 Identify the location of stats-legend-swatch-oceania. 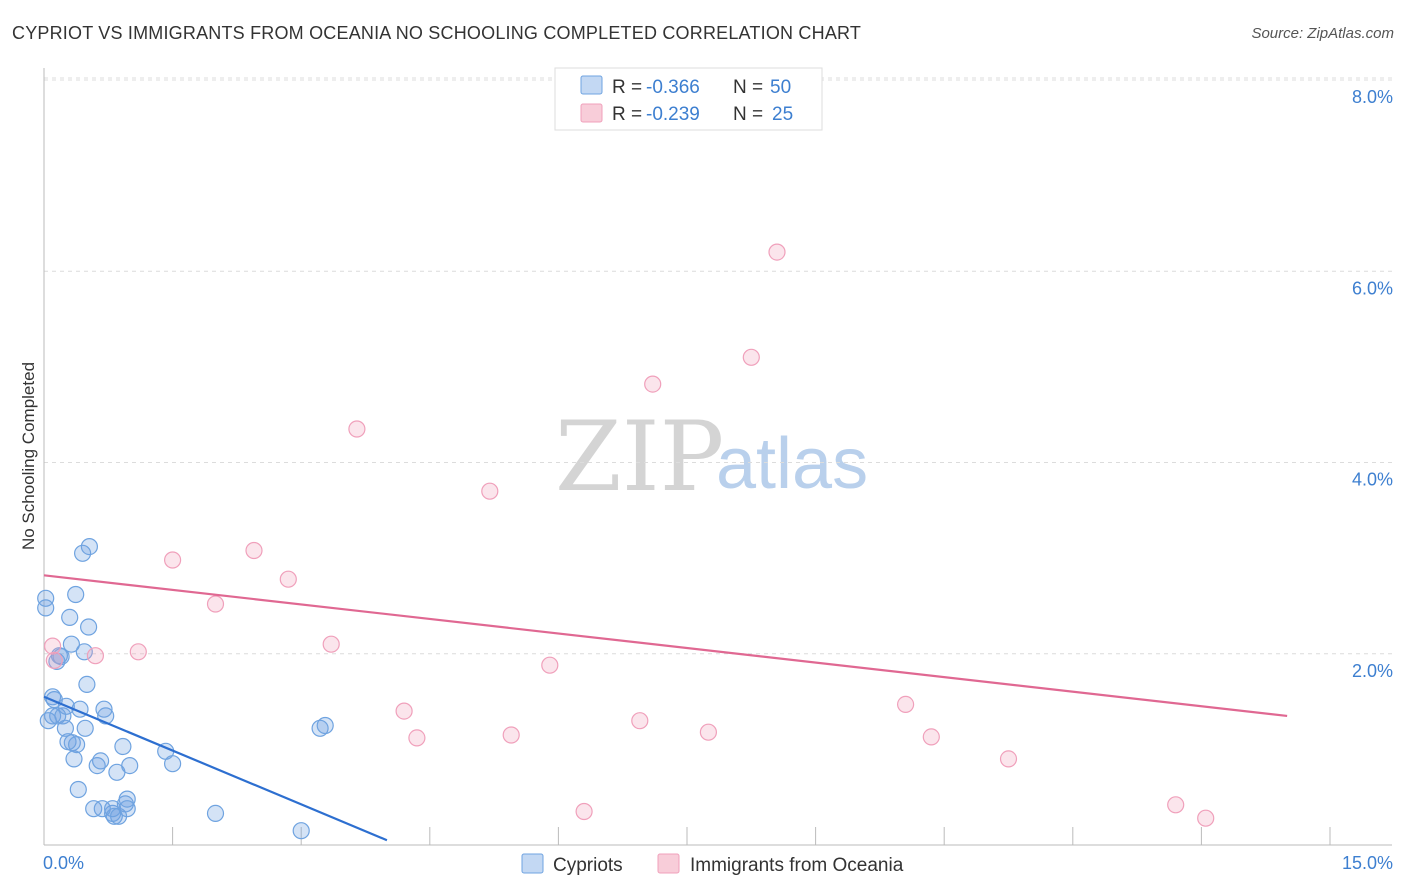
(591, 113).